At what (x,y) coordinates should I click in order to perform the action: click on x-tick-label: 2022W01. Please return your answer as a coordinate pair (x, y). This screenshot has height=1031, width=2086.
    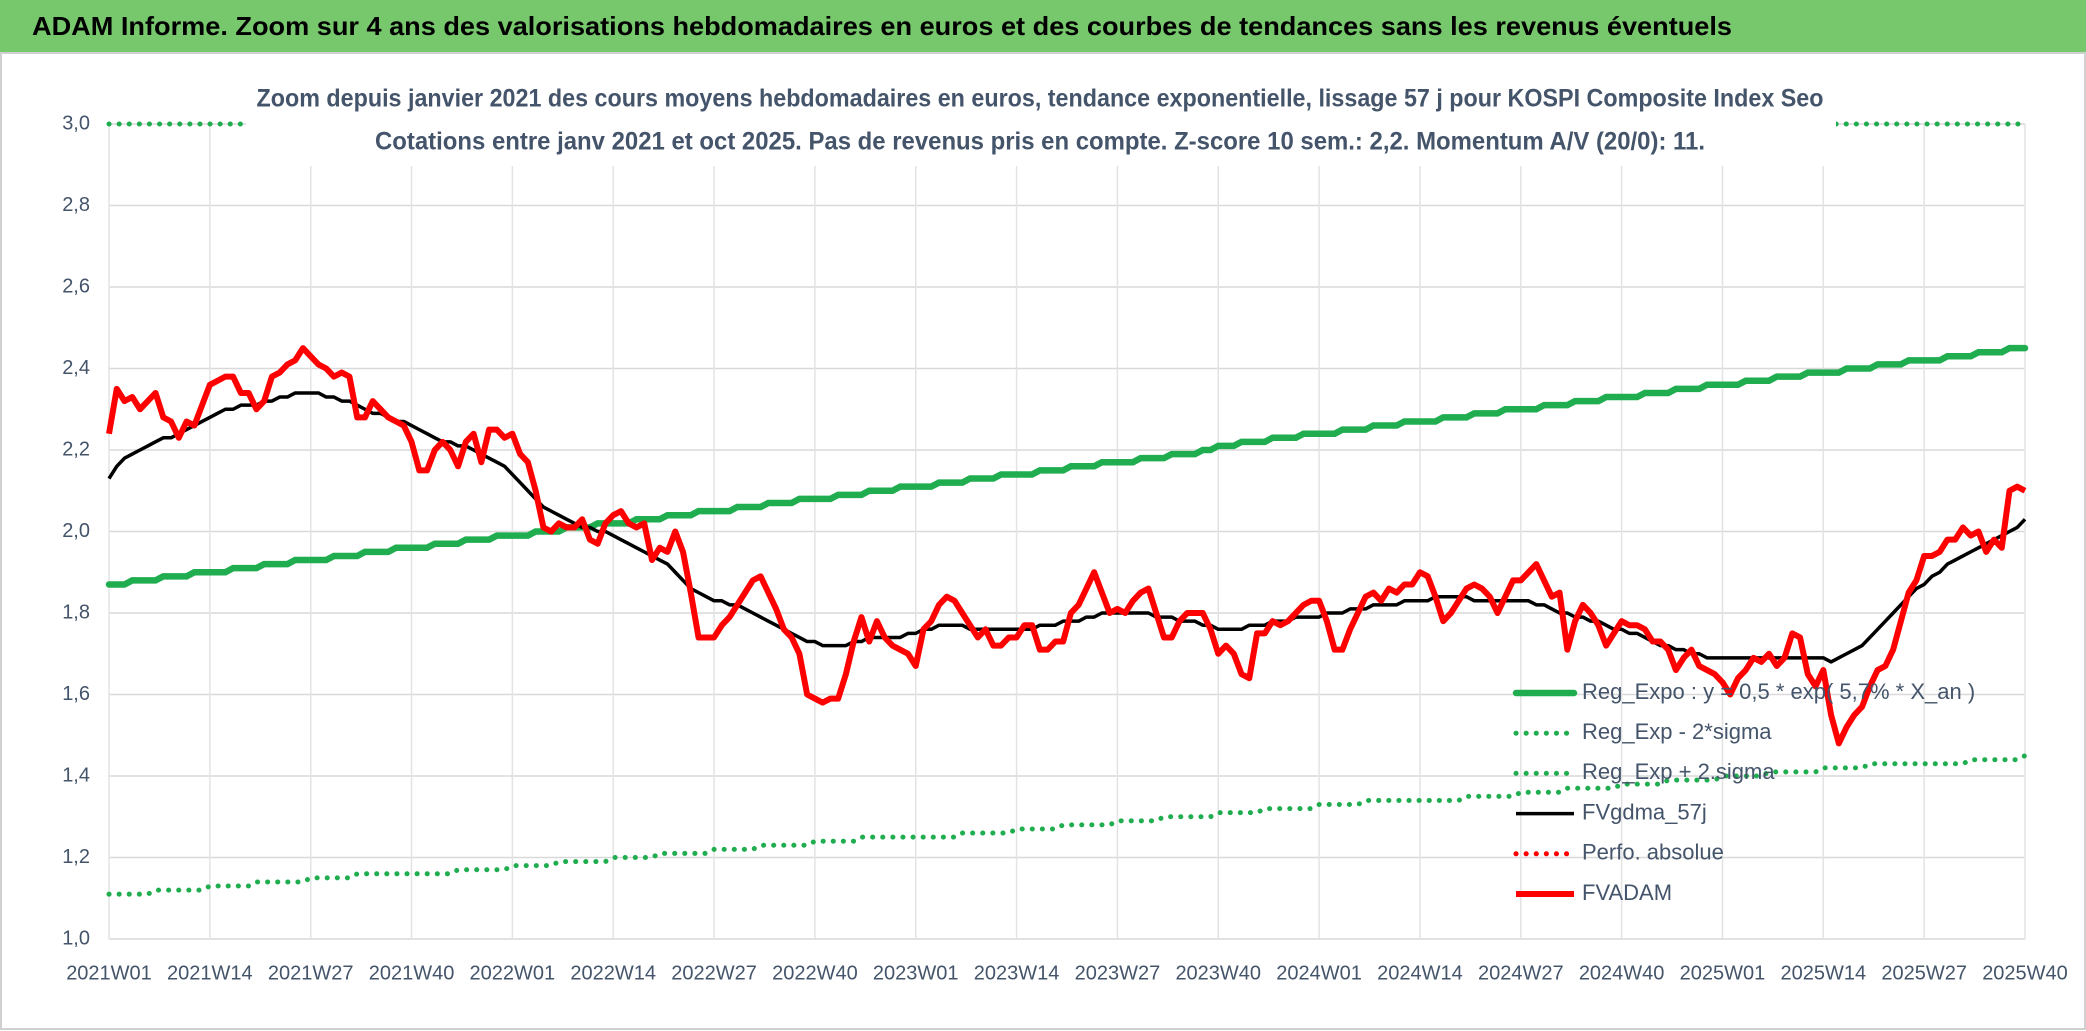
    Looking at the image, I should click on (513, 973).